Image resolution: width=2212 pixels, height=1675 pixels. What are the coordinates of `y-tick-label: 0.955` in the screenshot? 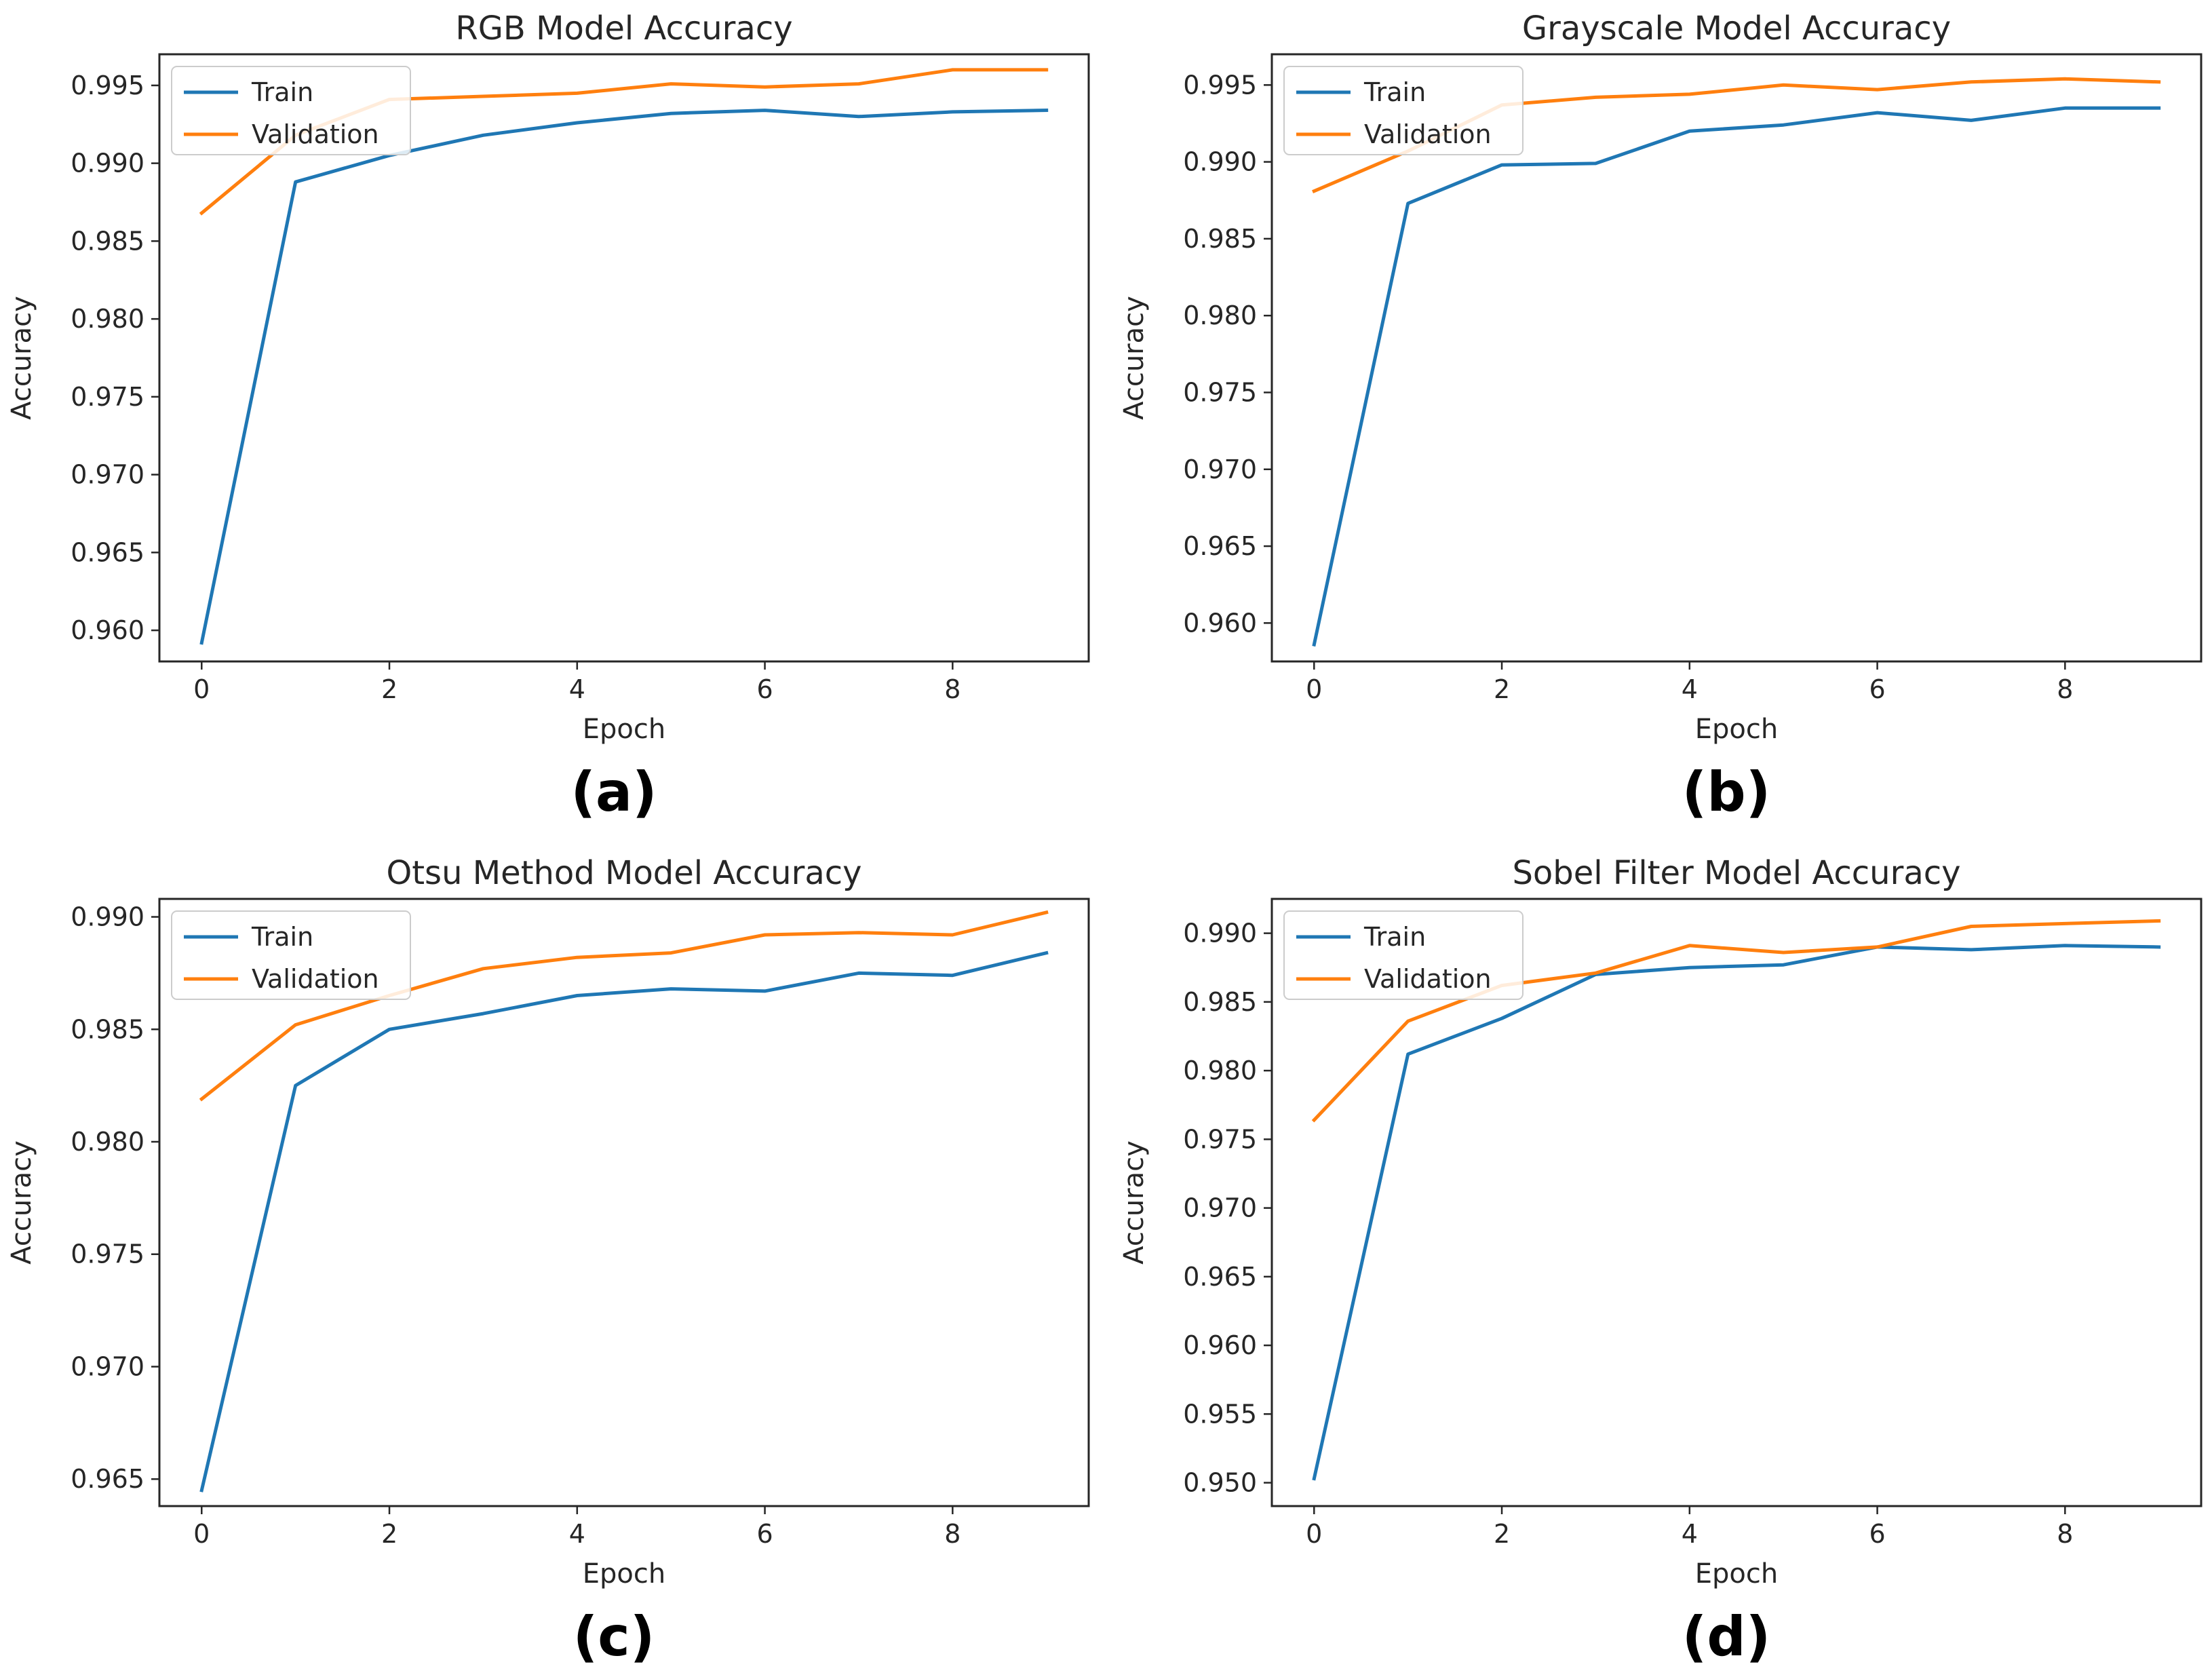 It's located at (1220, 1414).